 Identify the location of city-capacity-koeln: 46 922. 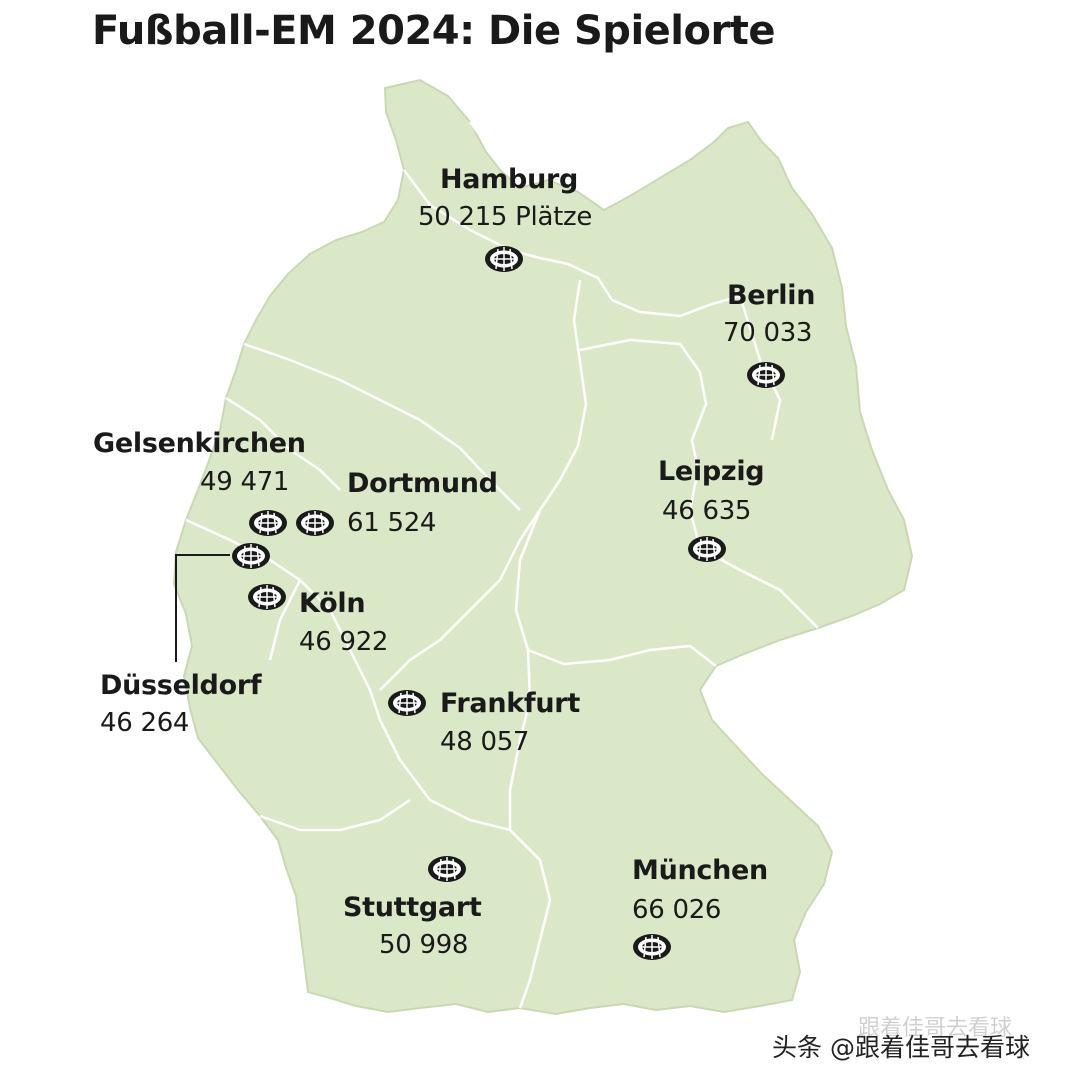
(344, 642).